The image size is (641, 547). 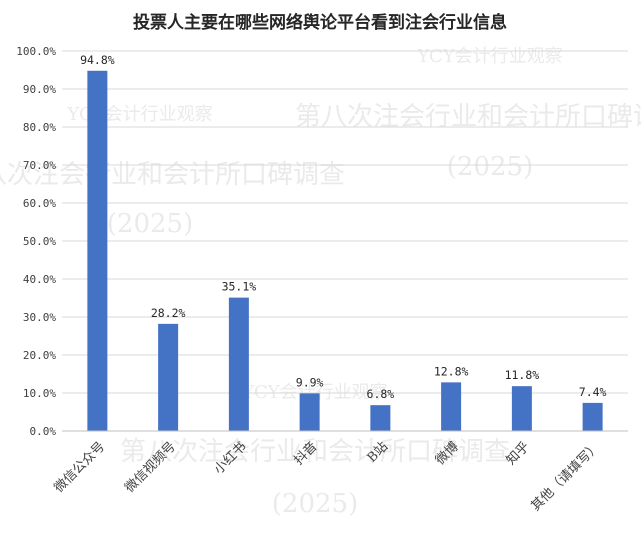 I want to click on data-label: 94.8%, so click(x=97, y=60).